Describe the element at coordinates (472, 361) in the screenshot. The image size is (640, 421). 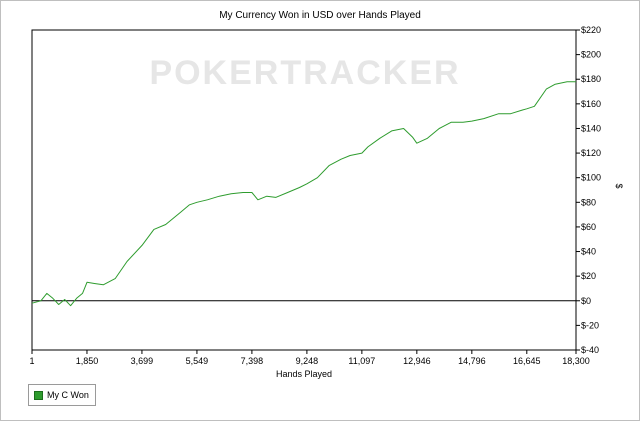
I see `x-tick-label: 14,796` at that location.